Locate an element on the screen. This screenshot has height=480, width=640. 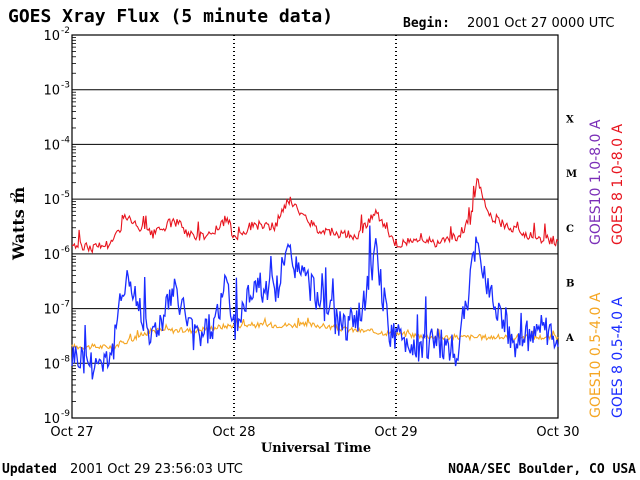
legend-goes8-short: GOES 8 0.5-4.0 A is located at coordinates (618, 357).